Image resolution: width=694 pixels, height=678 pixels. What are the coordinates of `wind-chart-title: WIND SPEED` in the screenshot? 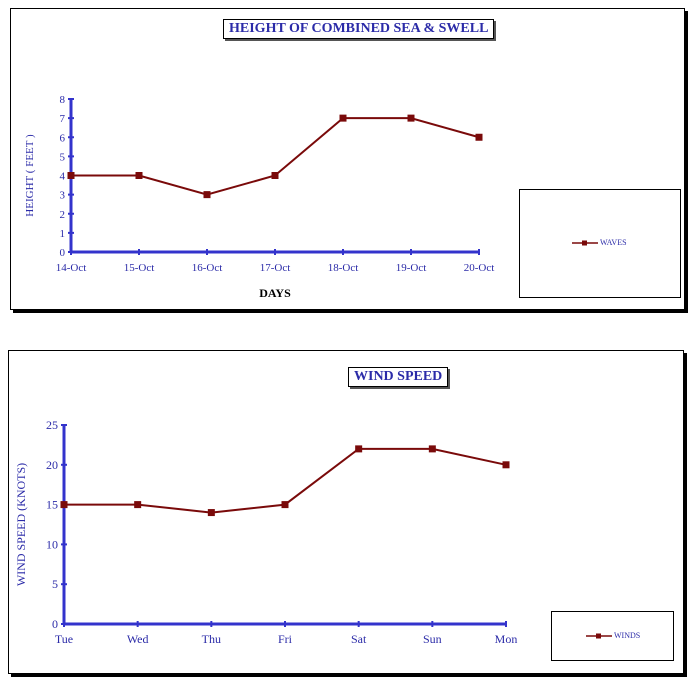 It's located at (398, 377).